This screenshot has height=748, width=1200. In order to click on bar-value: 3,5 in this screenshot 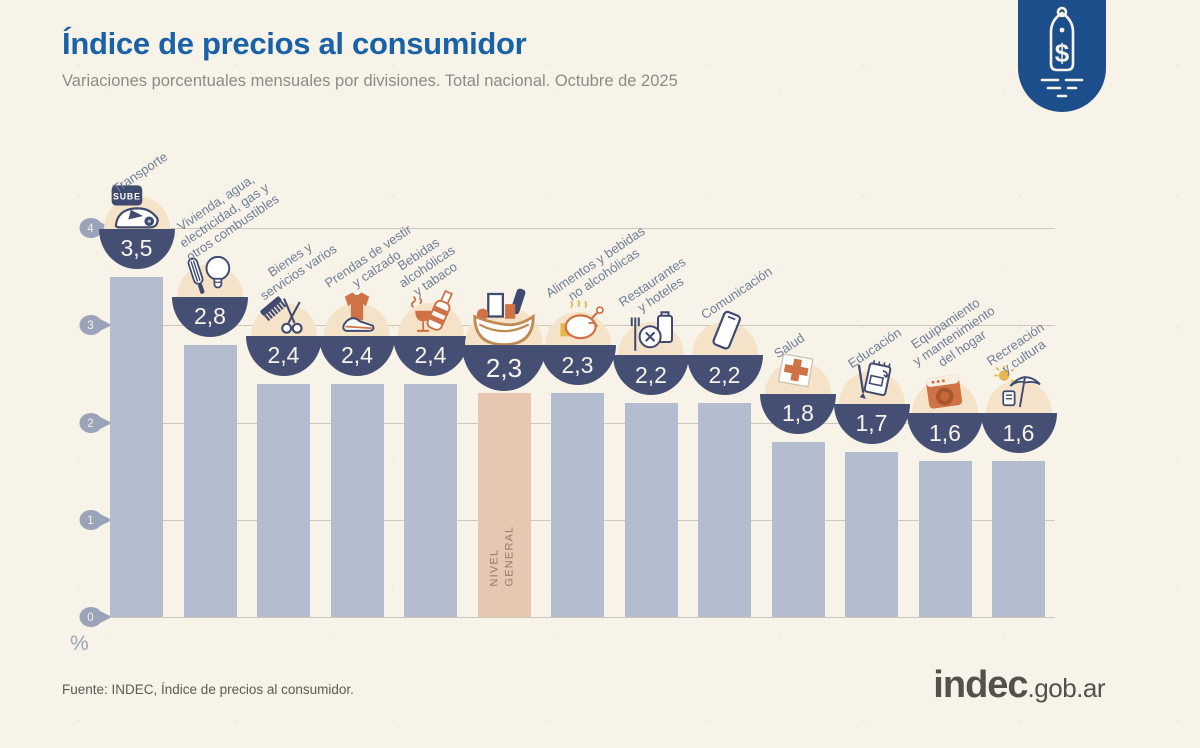, I will do `click(136, 248)`.